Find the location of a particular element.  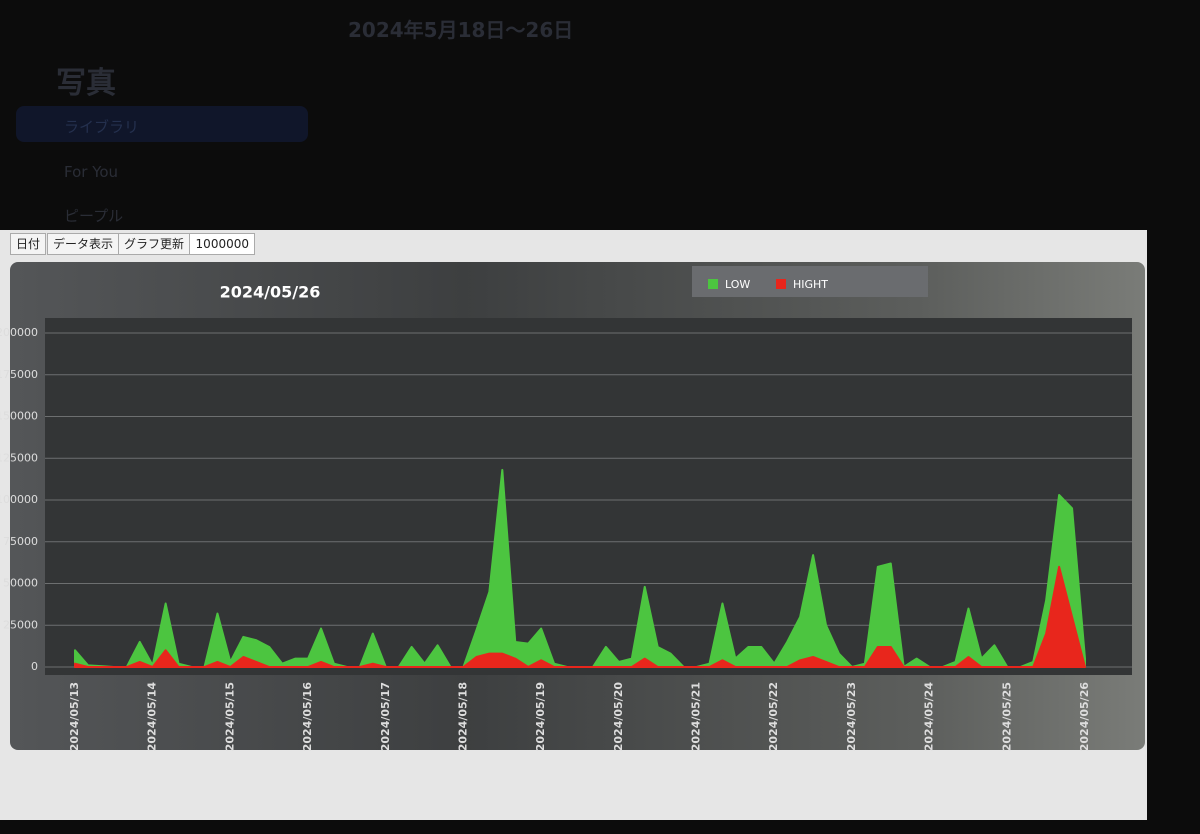

y-tick-label: 0 is located at coordinates (34, 666).